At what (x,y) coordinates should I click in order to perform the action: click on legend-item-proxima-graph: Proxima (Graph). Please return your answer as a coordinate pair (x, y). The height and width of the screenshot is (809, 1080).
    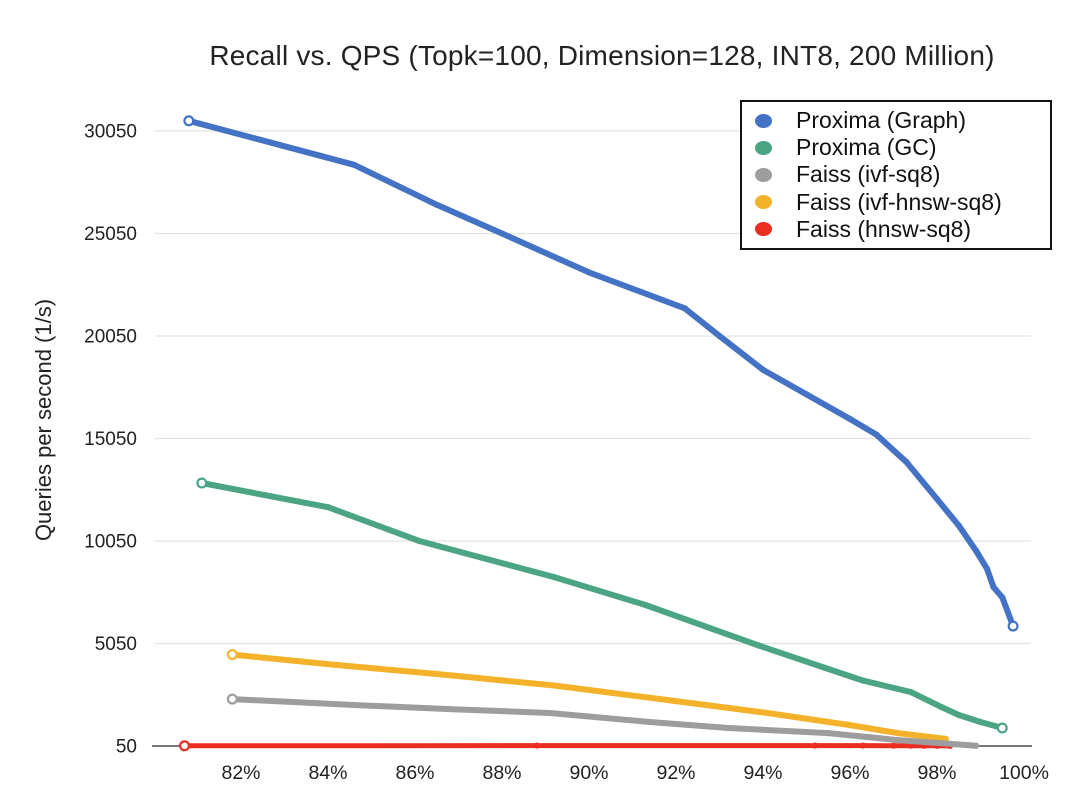
    Looking at the image, I should click on (899, 120).